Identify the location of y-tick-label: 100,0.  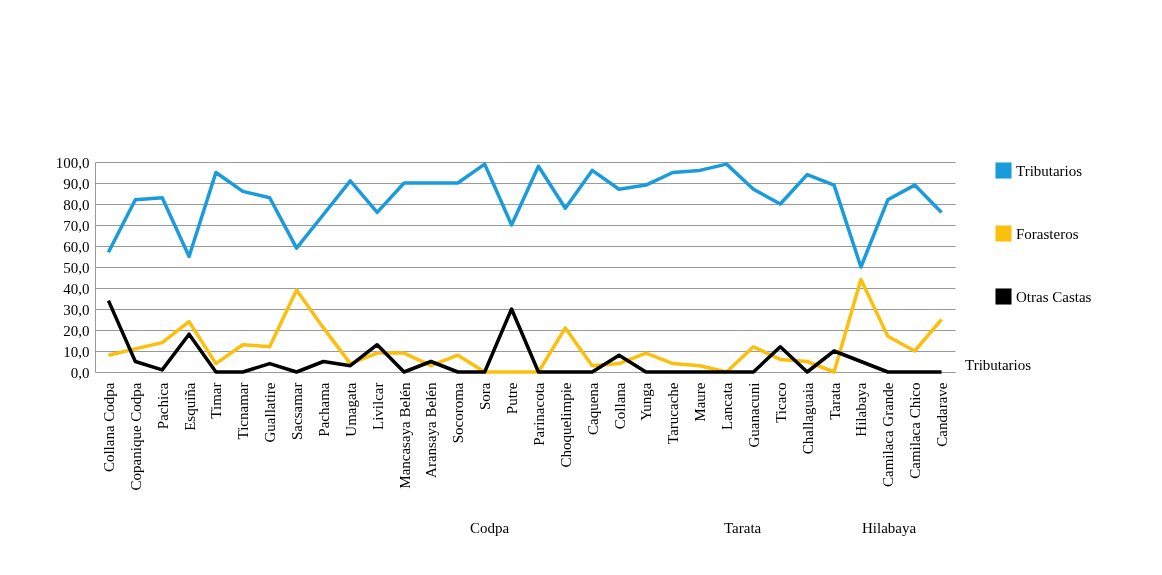
(72, 162).